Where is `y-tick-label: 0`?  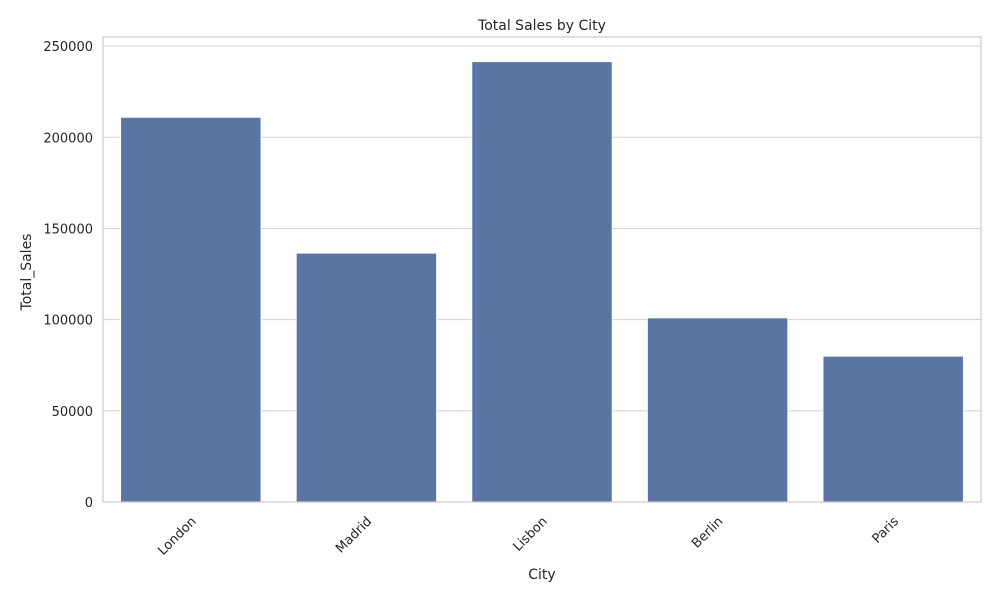 y-tick-label: 0 is located at coordinates (89, 503).